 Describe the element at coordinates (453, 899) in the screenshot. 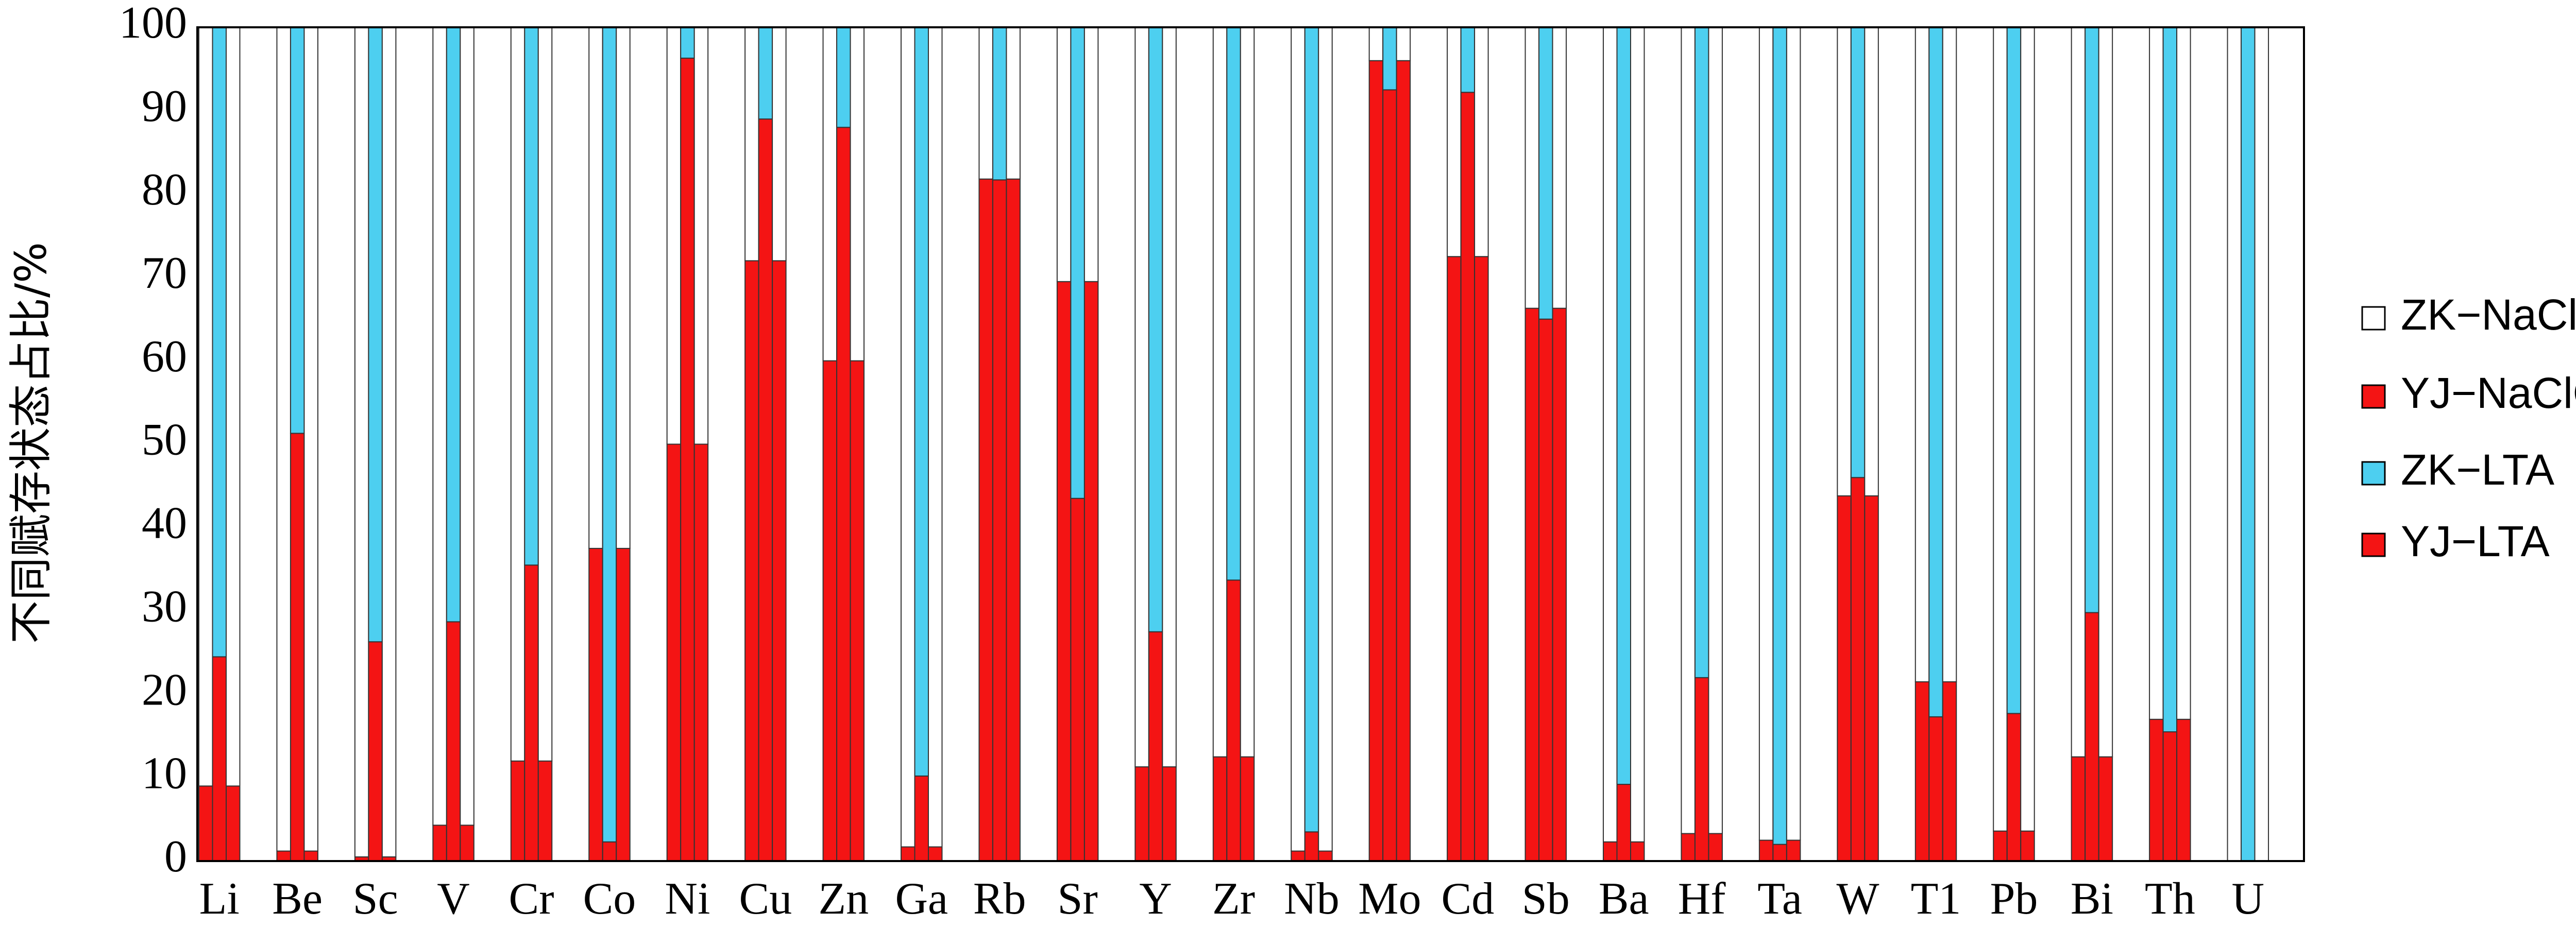

I see `x-tick-label: V` at that location.